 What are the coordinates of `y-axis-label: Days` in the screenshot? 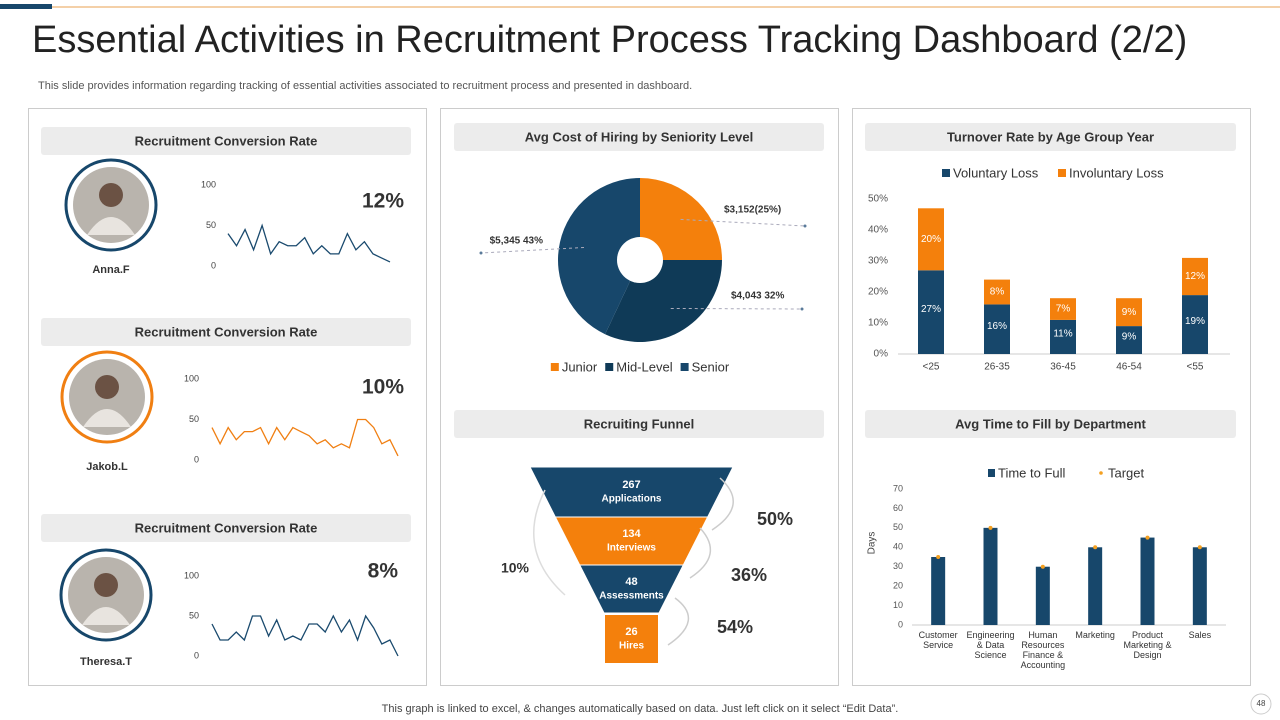 It's located at (872, 543).